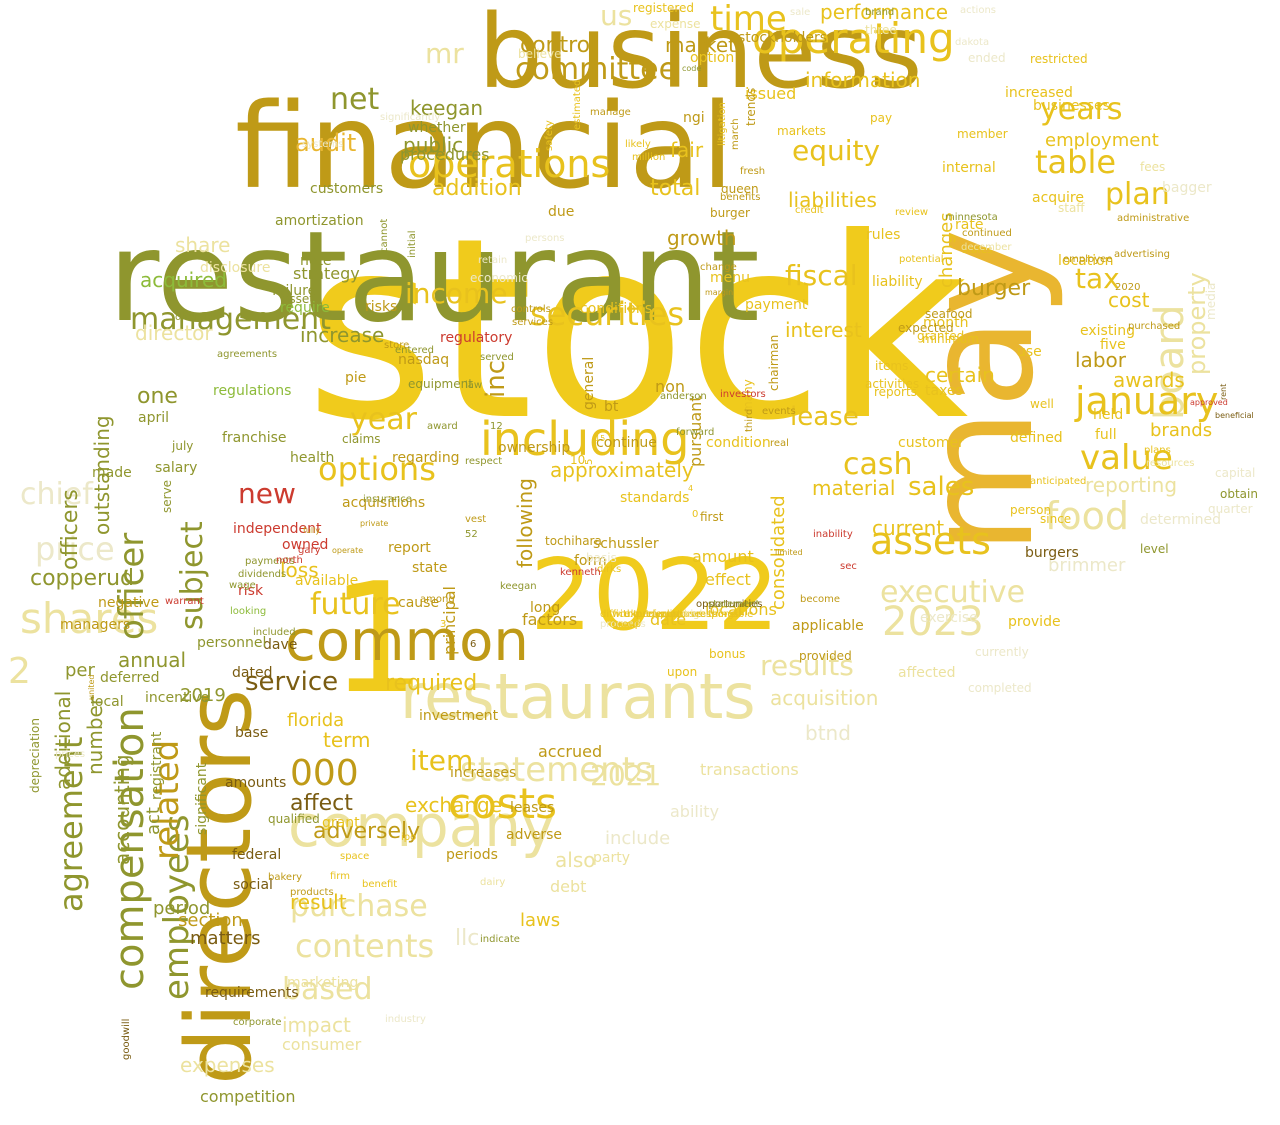 Image resolution: width=1280 pixels, height=1125 pixels. Describe the element at coordinates (611, 407) in the screenshot. I see `word-bt: bt` at that location.